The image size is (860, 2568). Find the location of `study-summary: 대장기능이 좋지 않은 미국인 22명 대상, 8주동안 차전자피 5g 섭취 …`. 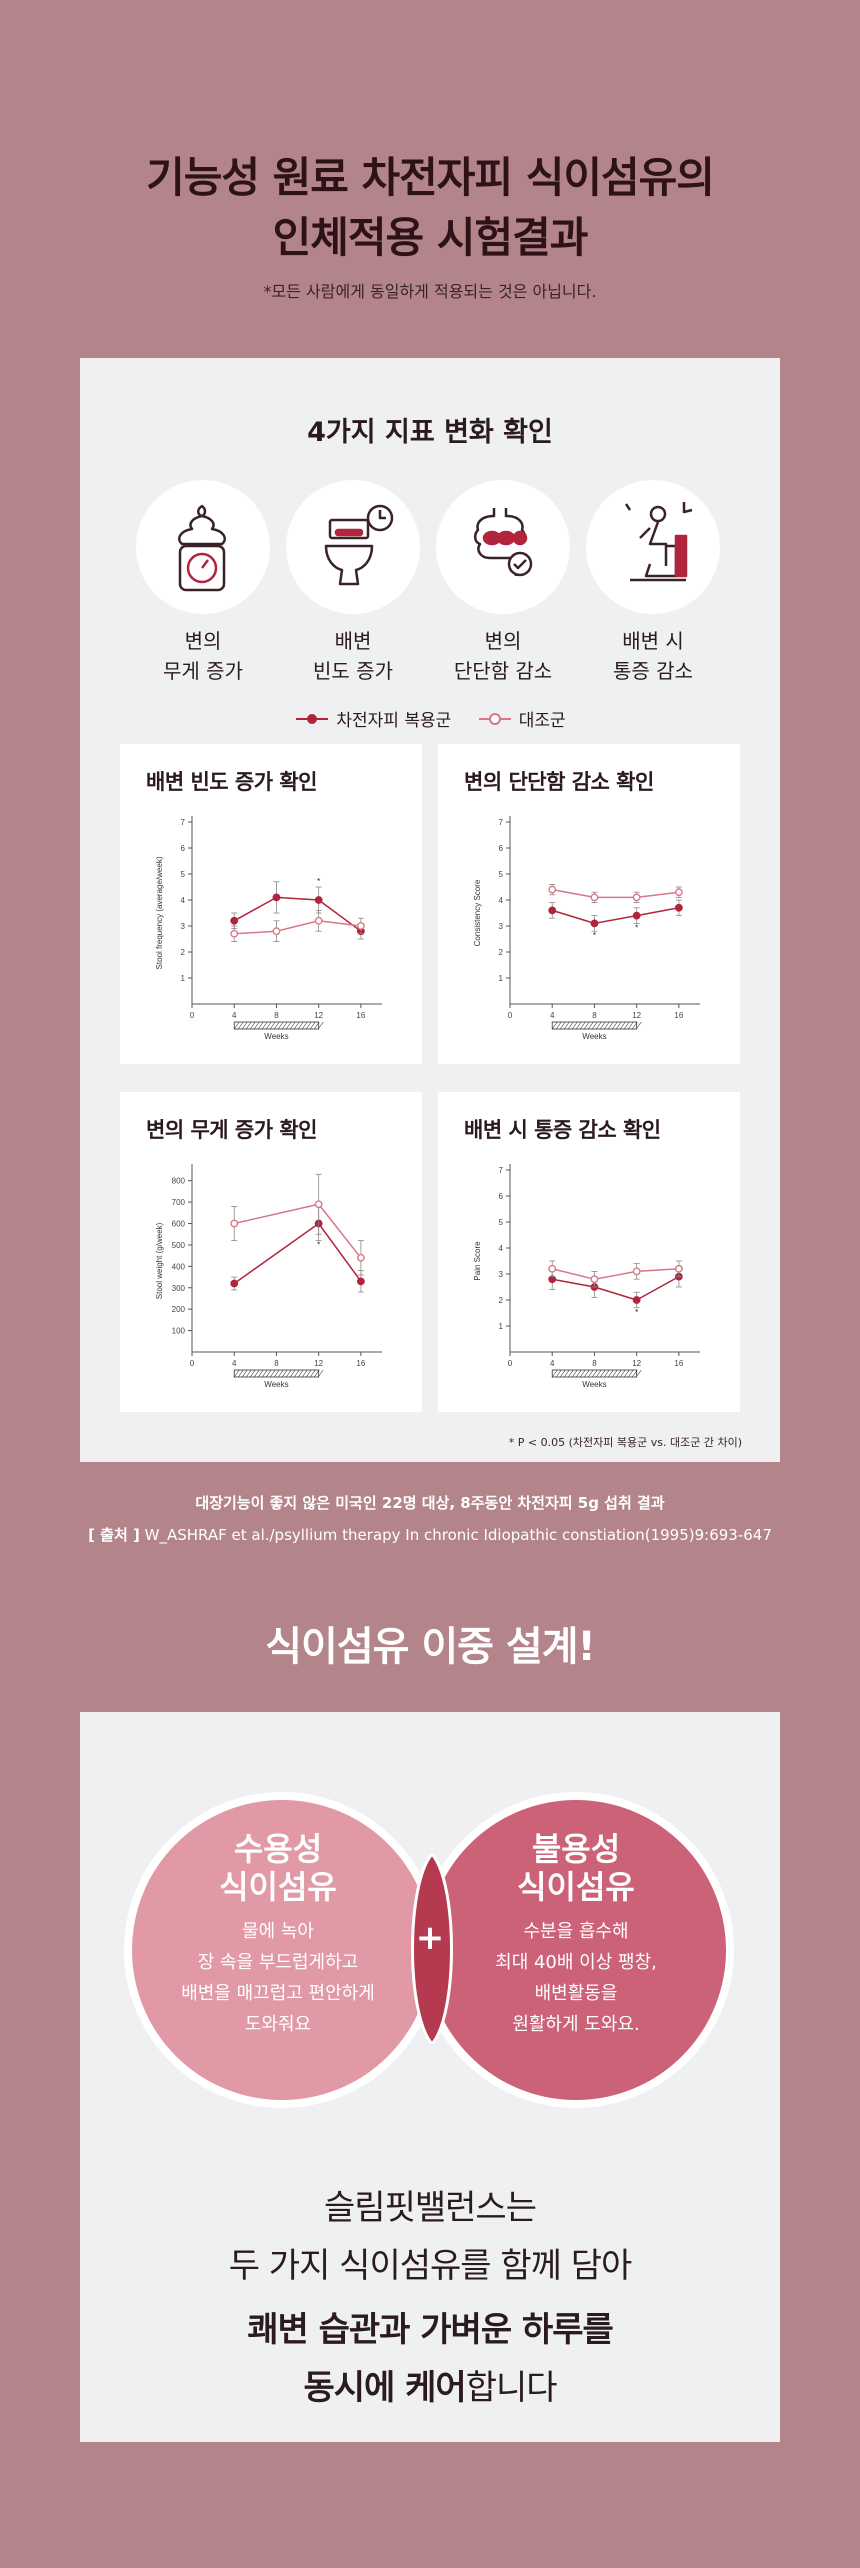

study-summary: 대장기능이 좋지 않은 미국인 22명 대상, 8주동안 차전자피 5g 섭취 … is located at coordinates (430, 1503).